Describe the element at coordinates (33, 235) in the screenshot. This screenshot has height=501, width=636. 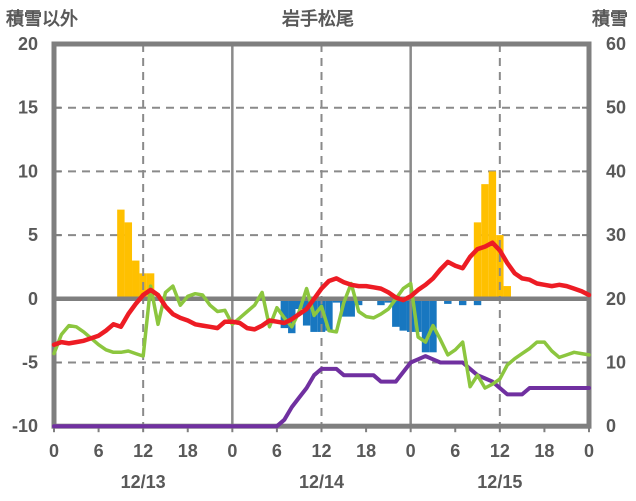
I see `left-axis-tick-label: 5` at that location.